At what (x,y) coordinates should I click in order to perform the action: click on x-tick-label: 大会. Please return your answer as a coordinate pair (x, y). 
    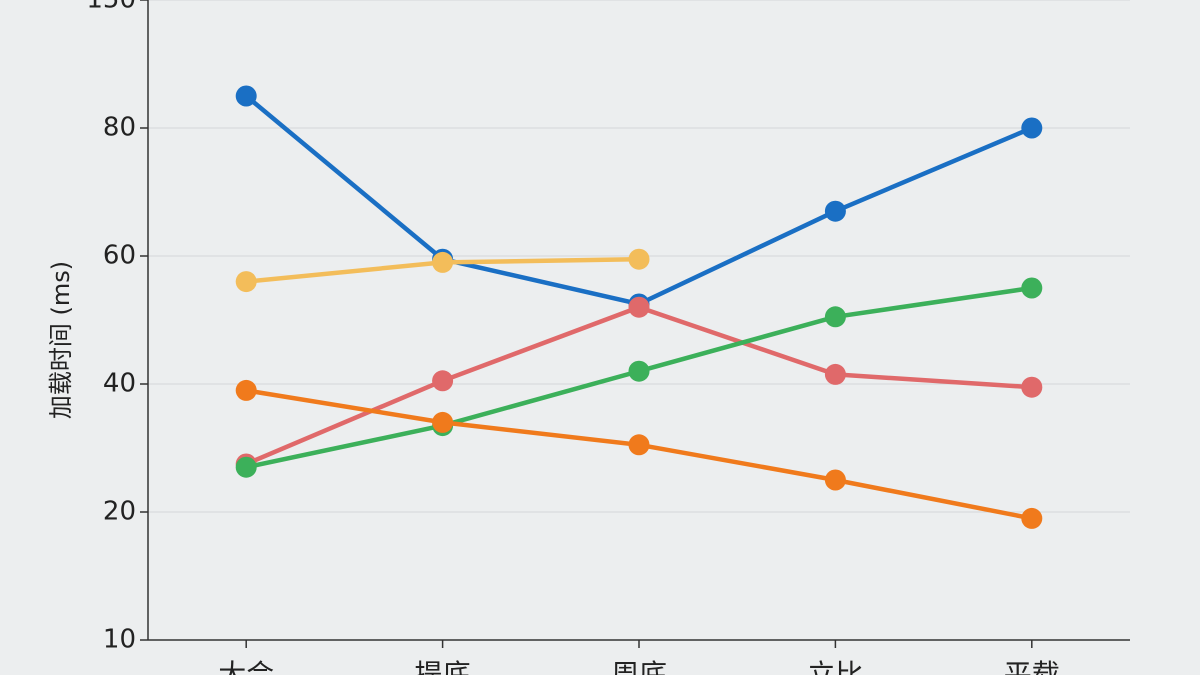
    Looking at the image, I should click on (246, 666).